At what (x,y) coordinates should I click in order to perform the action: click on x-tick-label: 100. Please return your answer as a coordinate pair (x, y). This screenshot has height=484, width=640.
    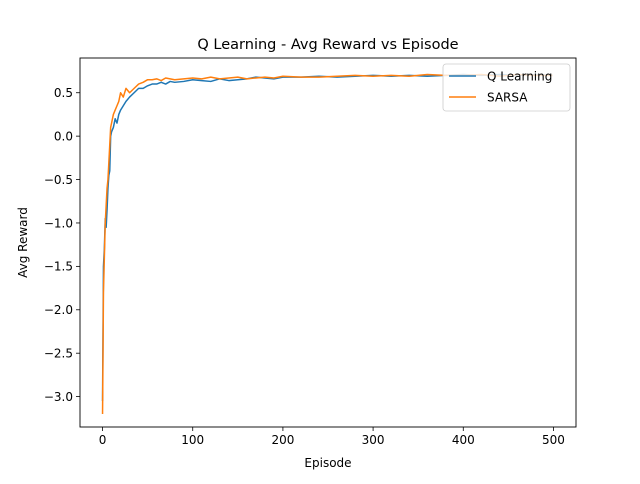
    Looking at the image, I should click on (192, 440).